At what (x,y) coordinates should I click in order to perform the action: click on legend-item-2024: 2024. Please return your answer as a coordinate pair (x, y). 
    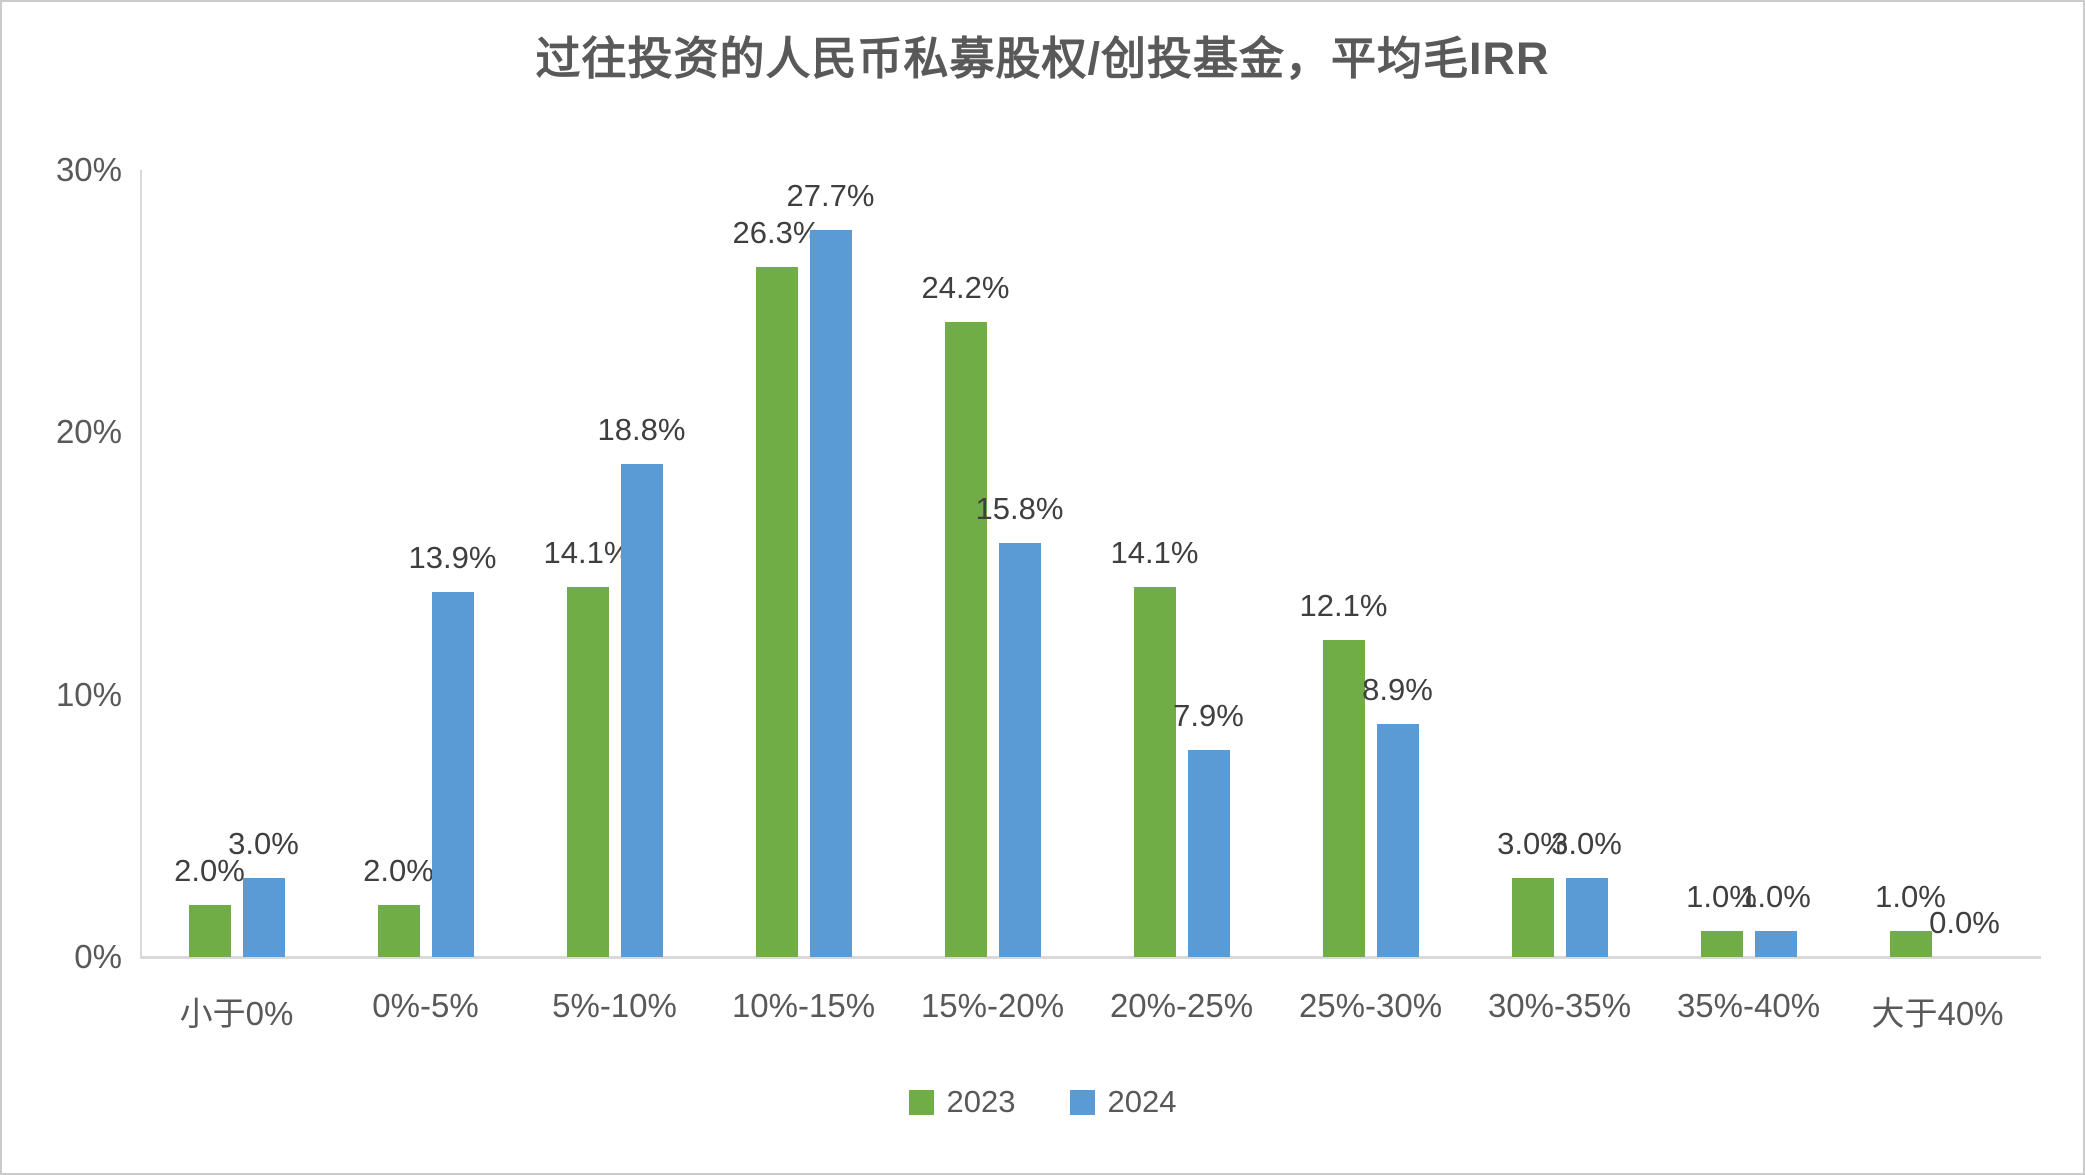
    Looking at the image, I should click on (1123, 1102).